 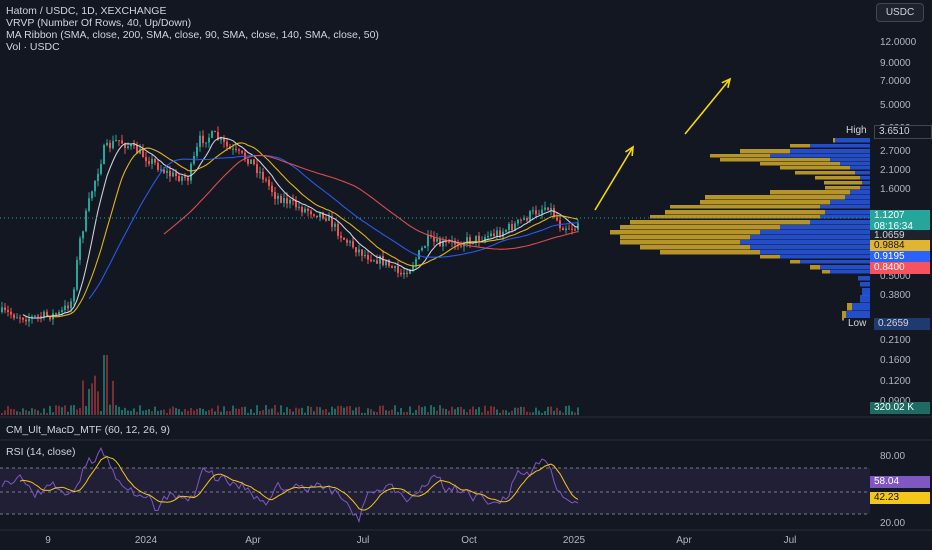 What do you see at coordinates (41, 452) in the screenshot?
I see `rsi-indicator-label: RSI (14, close)` at bounding box center [41, 452].